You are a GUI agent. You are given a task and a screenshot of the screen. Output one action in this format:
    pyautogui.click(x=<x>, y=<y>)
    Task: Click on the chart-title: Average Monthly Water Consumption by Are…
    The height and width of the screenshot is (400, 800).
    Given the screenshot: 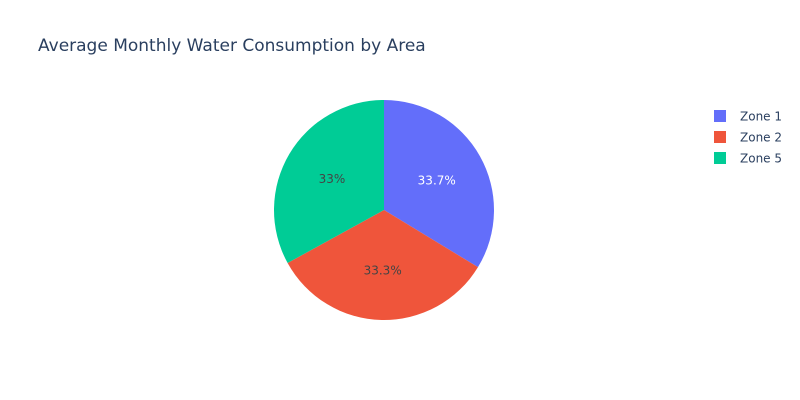 What is the action you would take?
    pyautogui.click(x=232, y=46)
    